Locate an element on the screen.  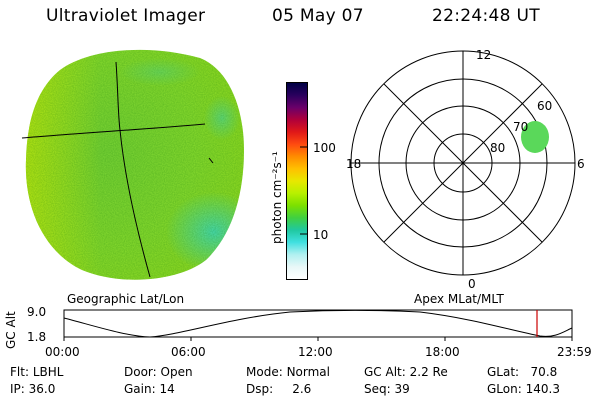
altitude-plot-frame is located at coordinates (318, 323).